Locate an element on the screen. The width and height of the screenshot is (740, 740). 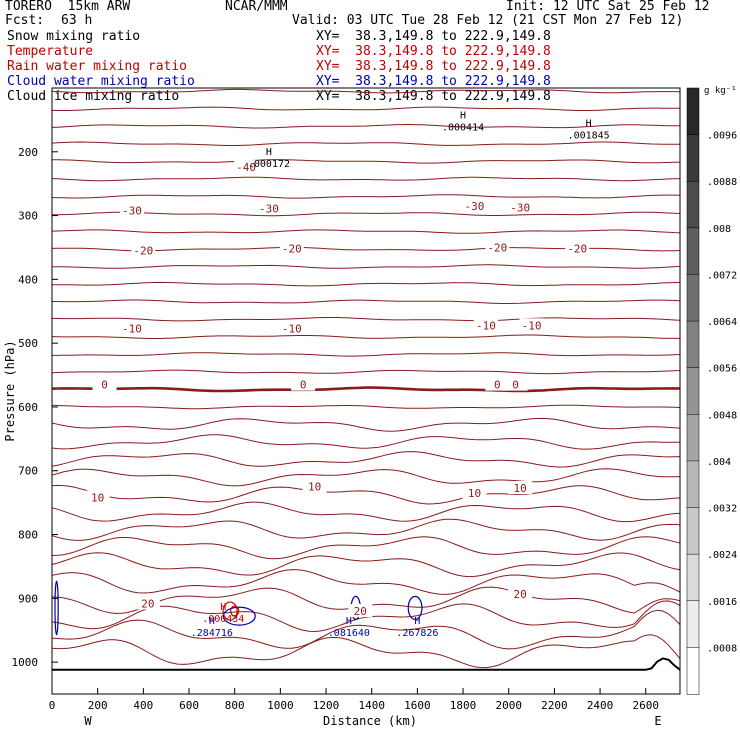
field-xy-cloud-water: XY= 38.3,149.8 to 222.9,149.8 is located at coordinates (433, 81).